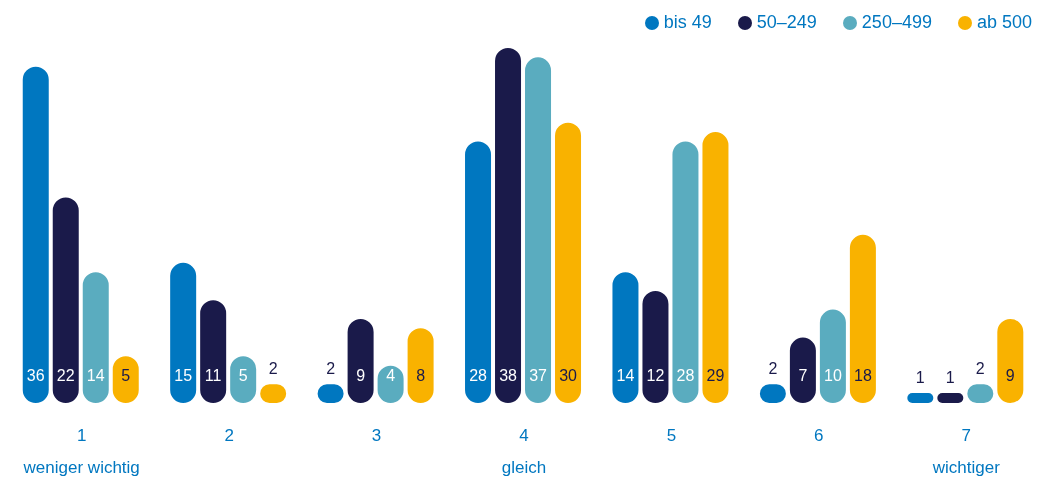  I want to click on x-tick-label: 7, so click(966, 435).